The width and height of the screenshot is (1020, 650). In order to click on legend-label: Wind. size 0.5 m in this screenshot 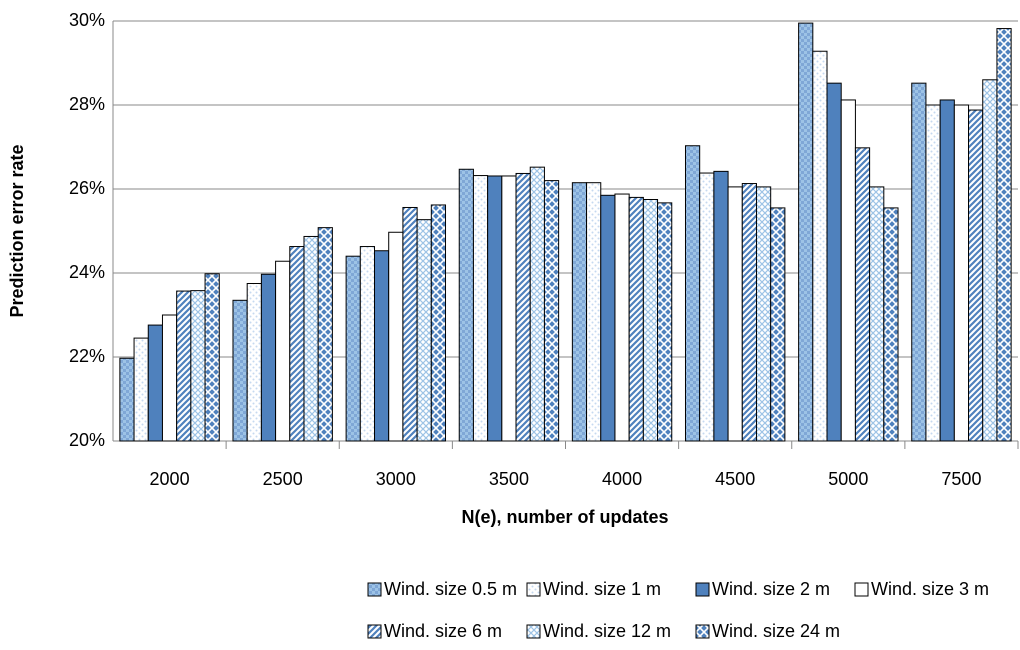, I will do `click(450, 589)`.